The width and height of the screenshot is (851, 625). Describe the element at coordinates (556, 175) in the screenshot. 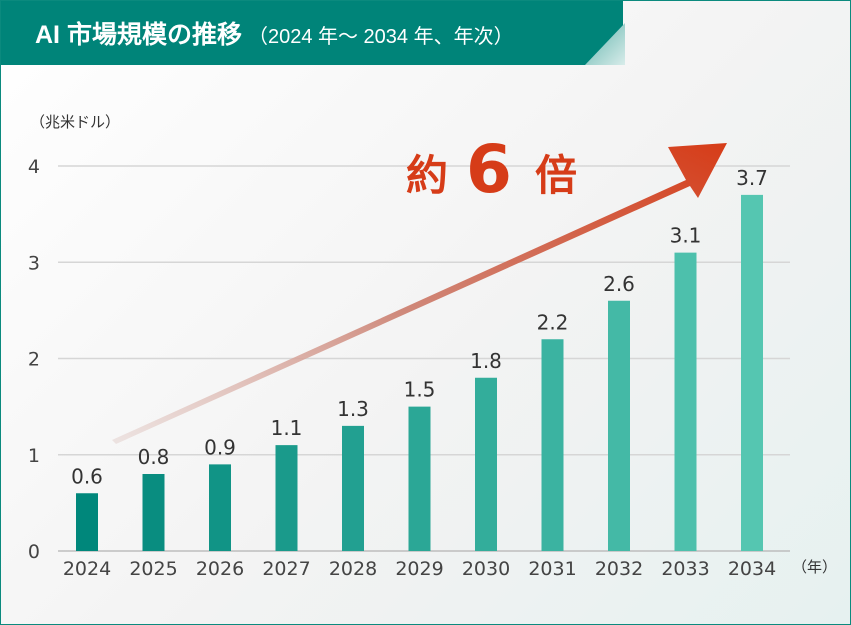

I see `annotation-suffix: 倍` at that location.